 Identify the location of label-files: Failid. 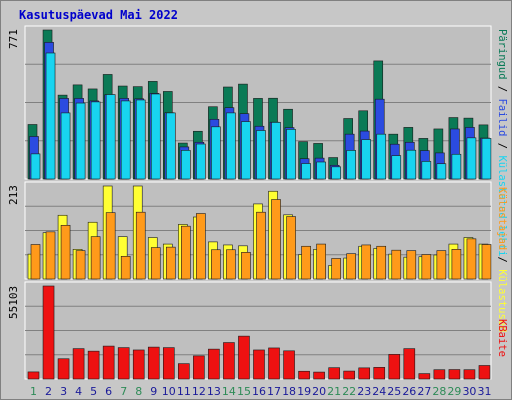
(502, 117).